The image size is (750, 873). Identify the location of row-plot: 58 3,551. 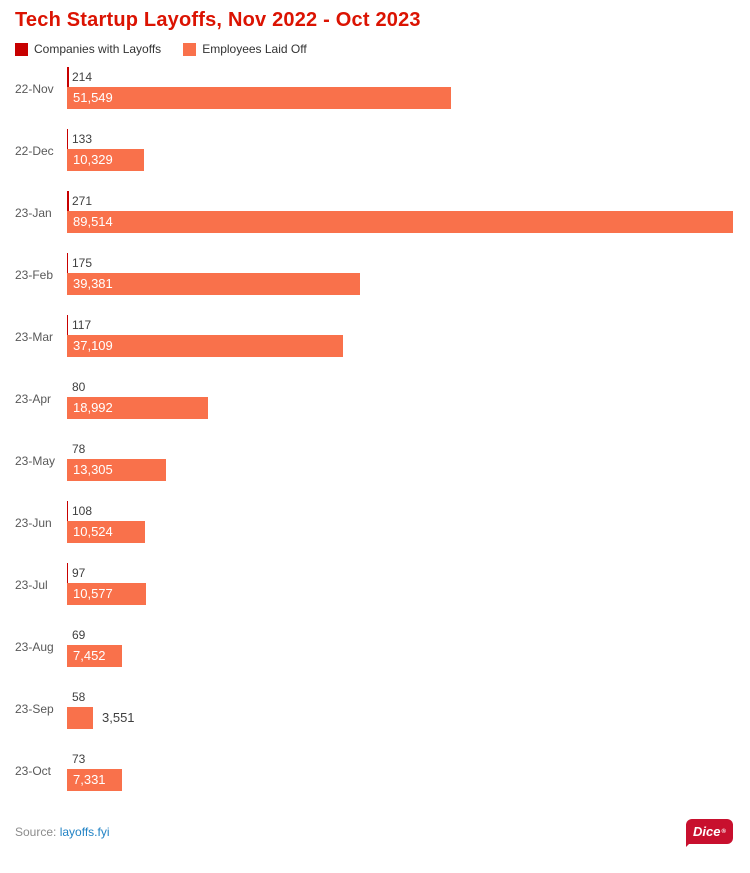
(400, 708).